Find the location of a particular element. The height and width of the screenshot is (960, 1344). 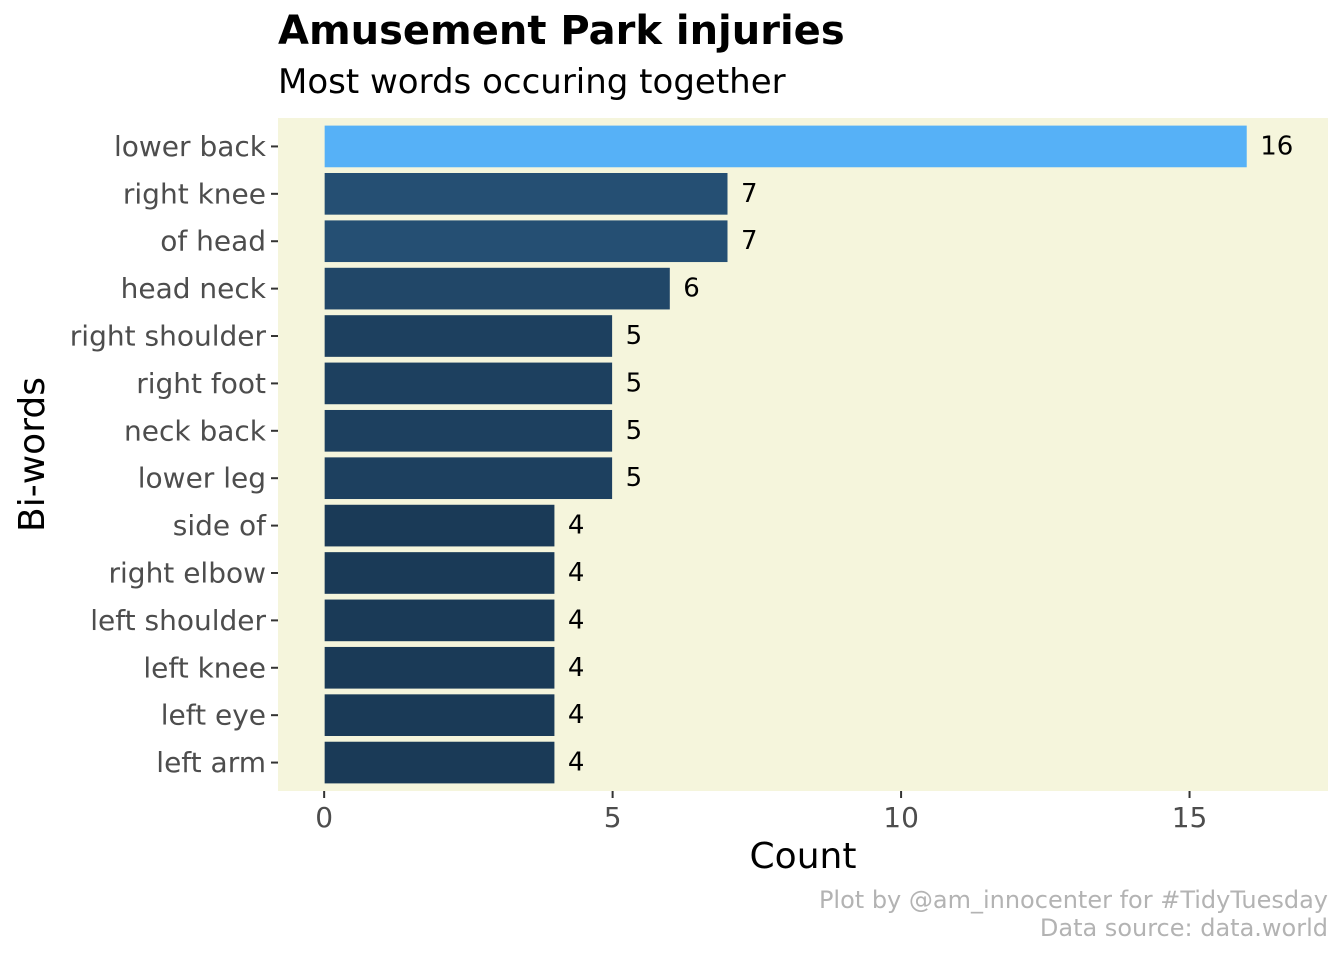

bar-left-eye is located at coordinates (439, 715).